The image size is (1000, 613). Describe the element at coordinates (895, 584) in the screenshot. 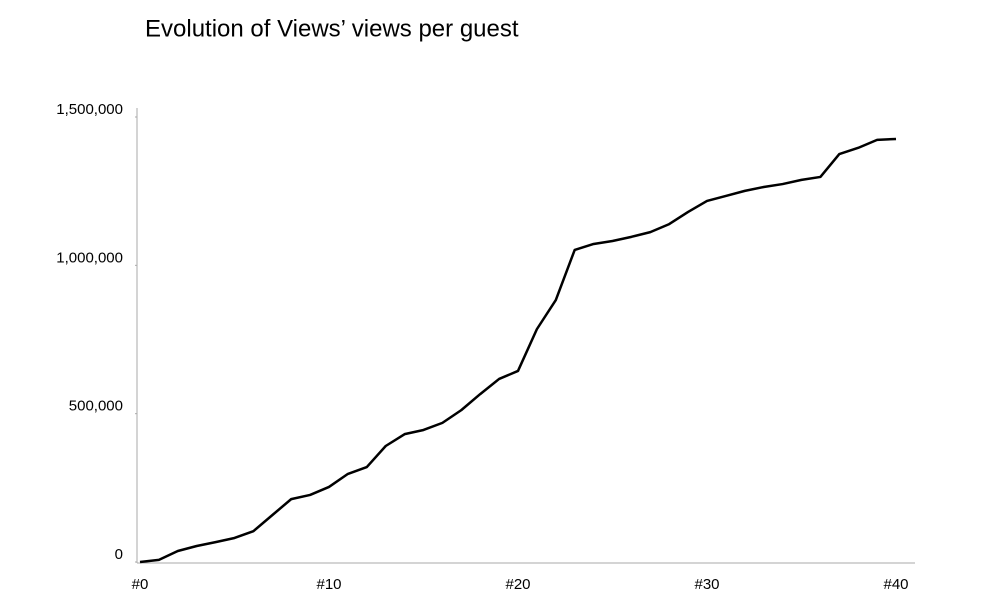

I see `x-tick-label: #40` at that location.